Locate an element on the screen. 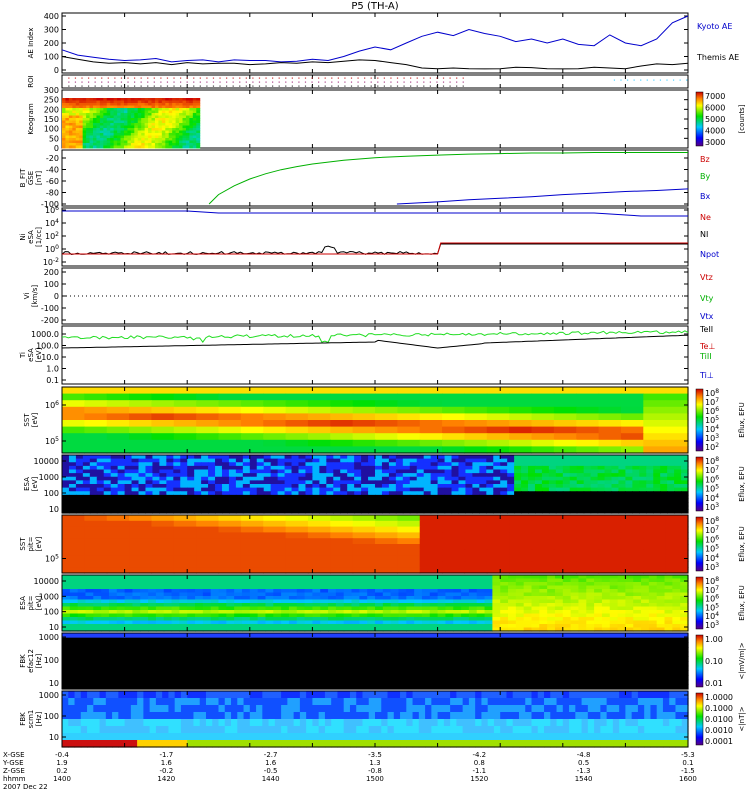  keogram-cell is located at coordinates (160, 147).